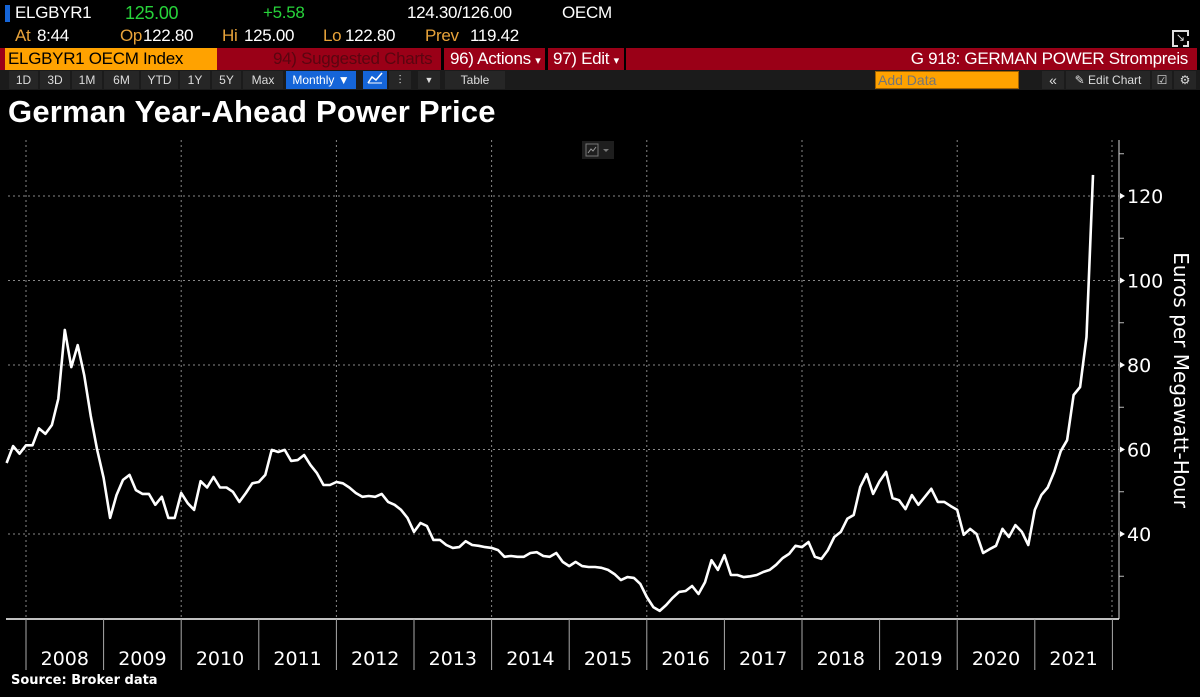  Describe the element at coordinates (284, 12) in the screenshot. I see `price-change: +5.58` at that location.